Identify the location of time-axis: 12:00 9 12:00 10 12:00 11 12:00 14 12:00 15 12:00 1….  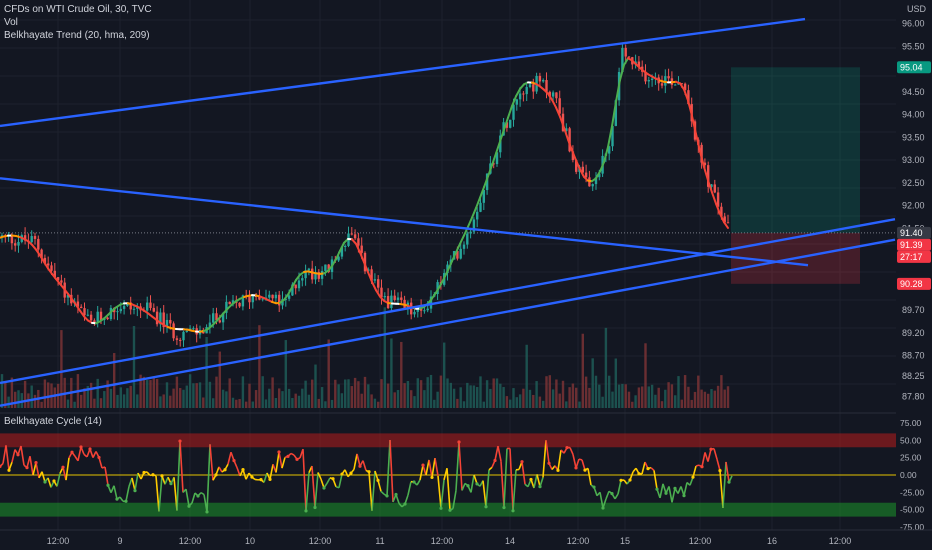
(466, 539).